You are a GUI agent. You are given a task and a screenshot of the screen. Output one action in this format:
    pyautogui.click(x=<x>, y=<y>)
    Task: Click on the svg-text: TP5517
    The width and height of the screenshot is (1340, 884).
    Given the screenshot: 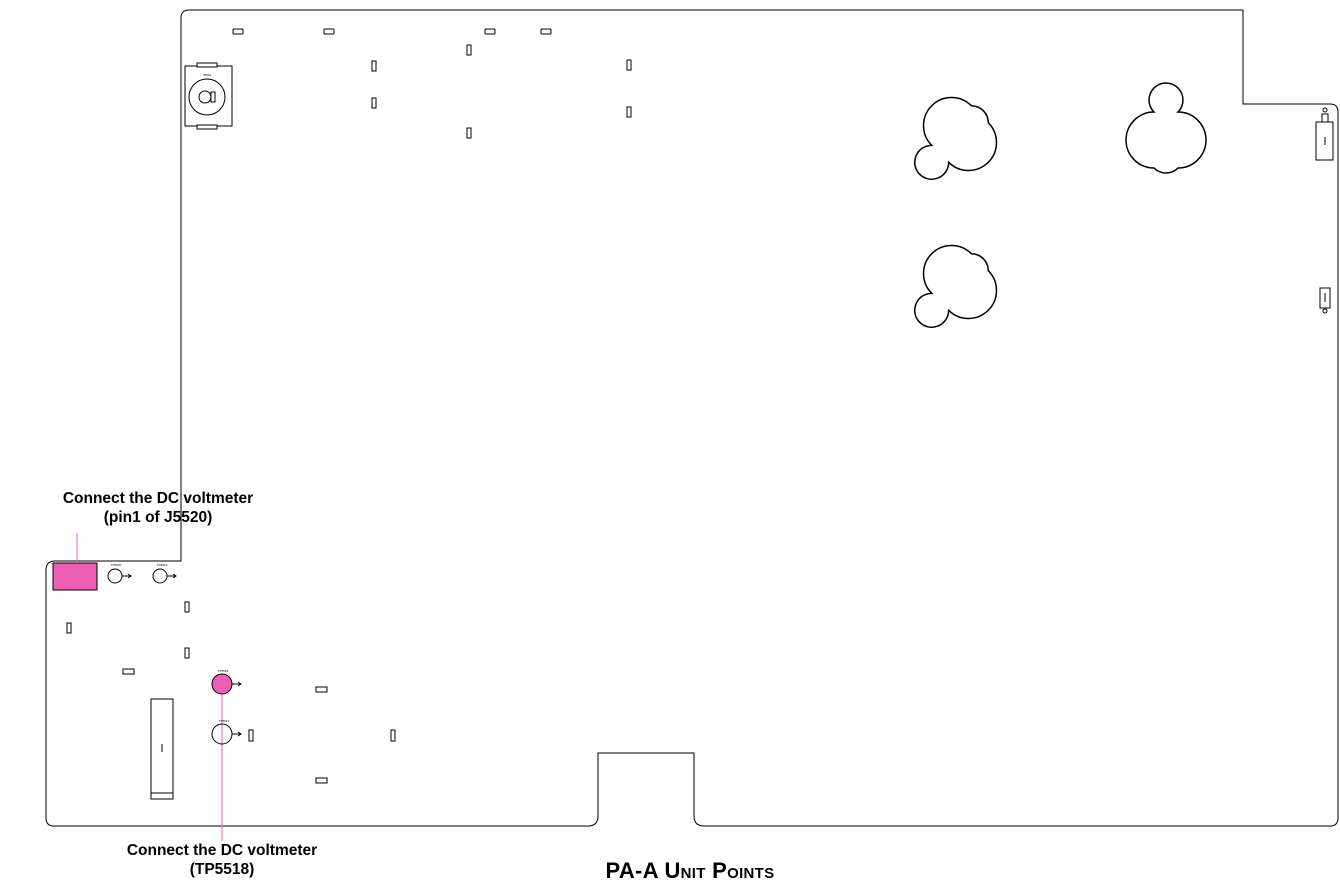 What is the action you would take?
    pyautogui.click(x=224, y=721)
    